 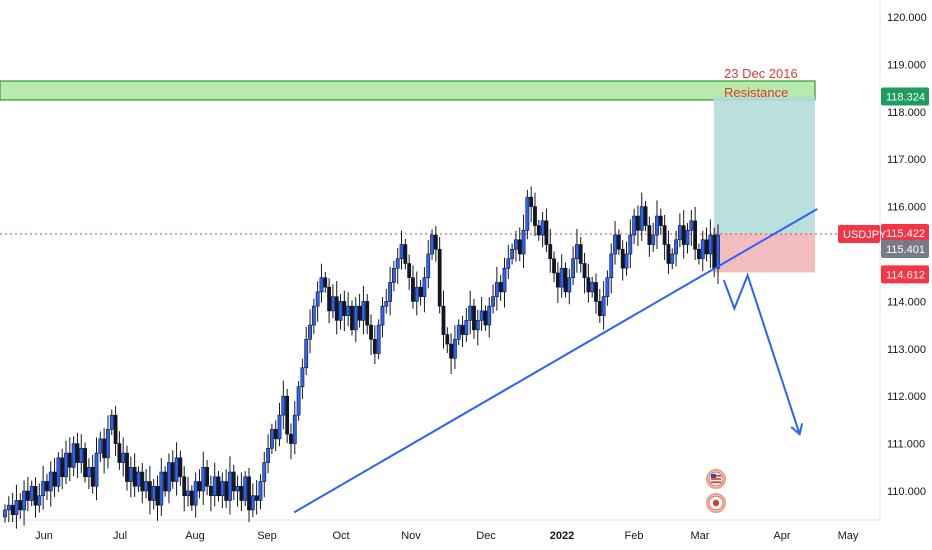 What do you see at coordinates (906, 208) in the screenshot?
I see `price-tick-label: 116.000` at bounding box center [906, 208].